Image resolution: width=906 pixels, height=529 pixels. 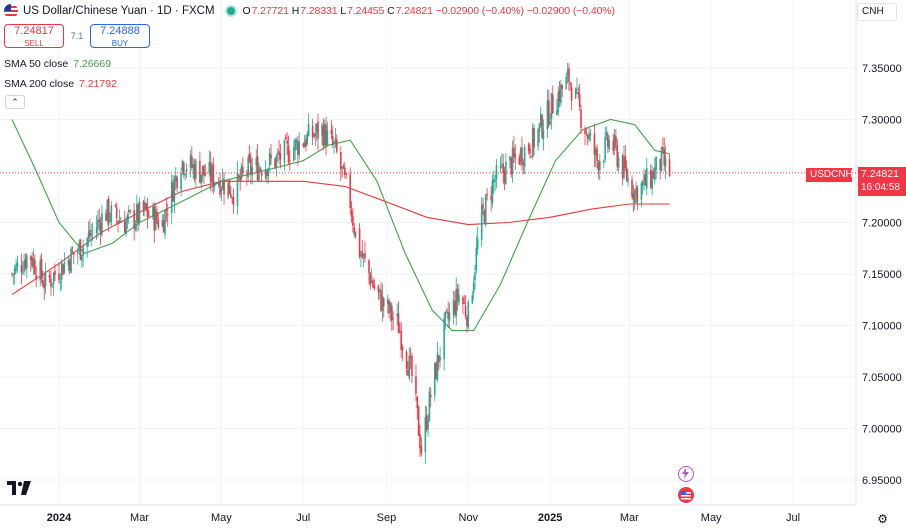 I want to click on collapse-legend-button: ⌃, so click(x=15, y=102).